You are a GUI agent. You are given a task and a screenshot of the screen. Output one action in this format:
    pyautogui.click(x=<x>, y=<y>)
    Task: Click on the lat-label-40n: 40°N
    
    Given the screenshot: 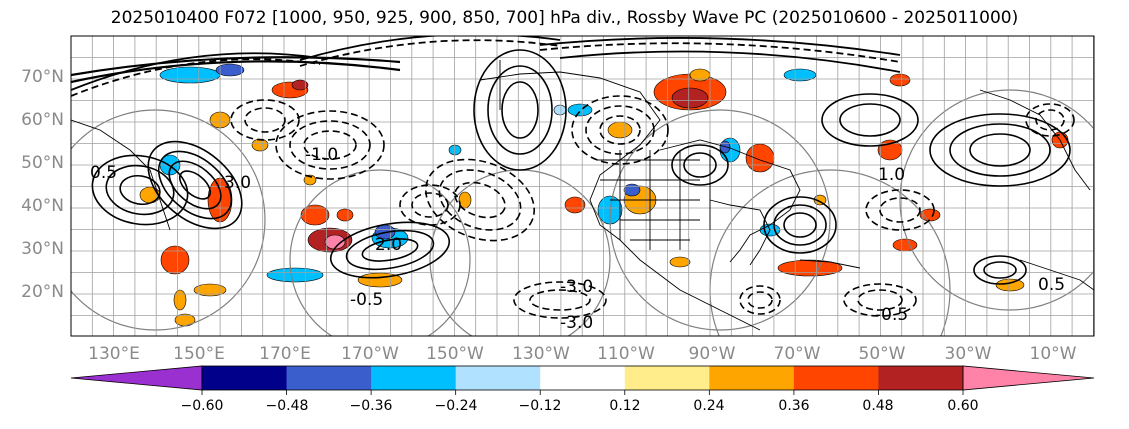 What is the action you would take?
    pyautogui.click(x=42, y=206)
    